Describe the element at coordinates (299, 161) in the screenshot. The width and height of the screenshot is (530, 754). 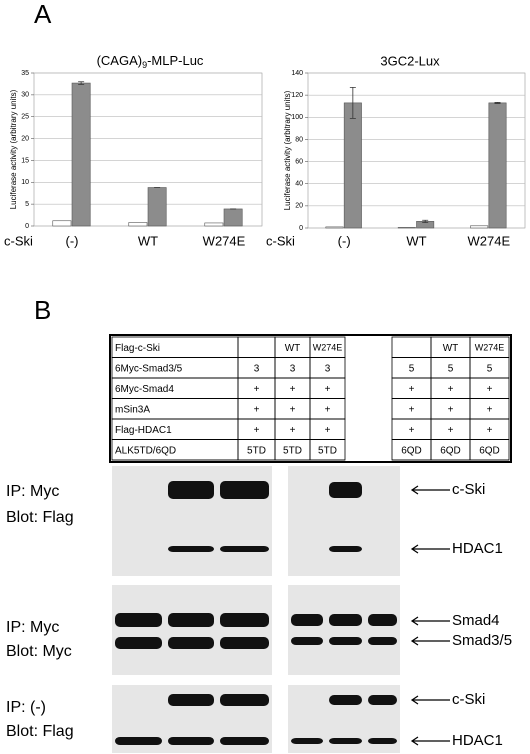
I see `y-tick-label: 60` at that location.